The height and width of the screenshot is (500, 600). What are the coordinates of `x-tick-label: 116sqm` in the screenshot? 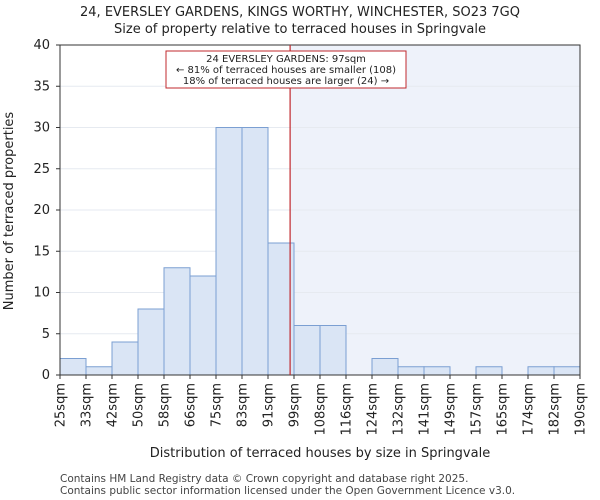 It's located at (347, 409).